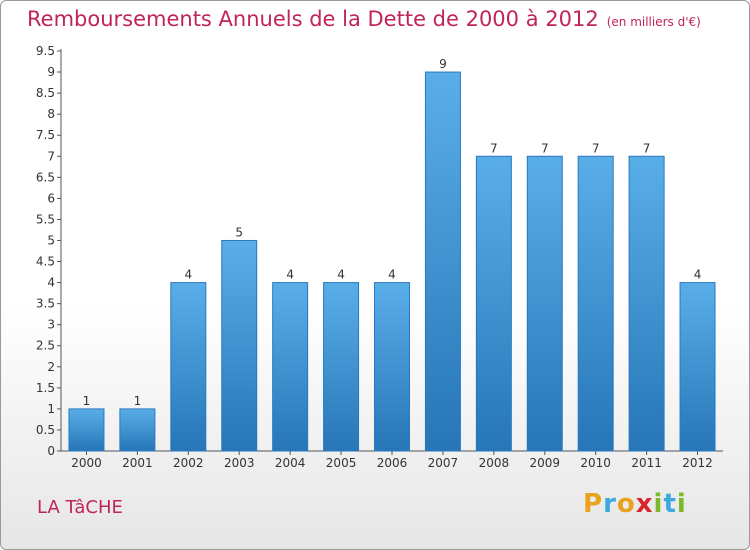  Describe the element at coordinates (697, 463) in the screenshot. I see `x-tick-label: 2012` at that location.